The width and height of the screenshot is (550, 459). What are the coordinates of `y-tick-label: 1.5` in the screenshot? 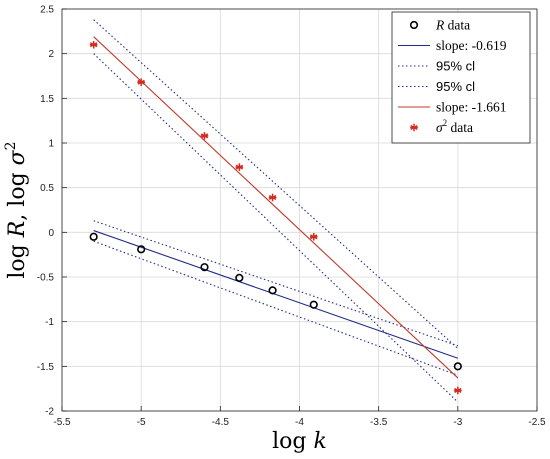 It's located at (47, 99).